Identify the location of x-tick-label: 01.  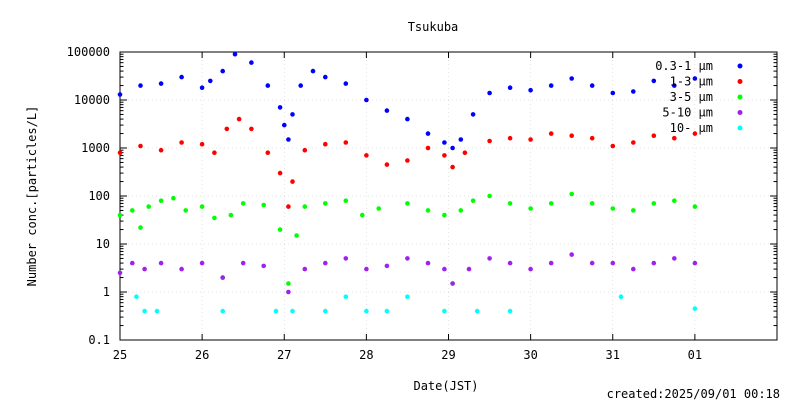
(695, 355).